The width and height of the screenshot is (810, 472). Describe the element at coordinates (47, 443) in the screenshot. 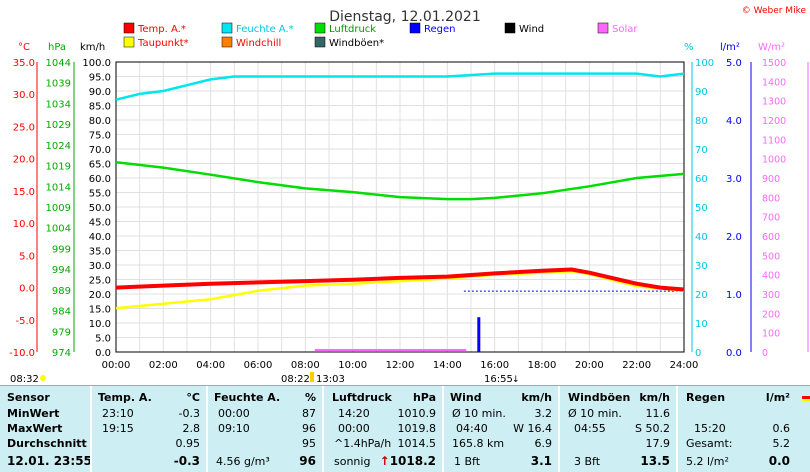

I see `durchschnitt-label: Durchschnitt` at that location.